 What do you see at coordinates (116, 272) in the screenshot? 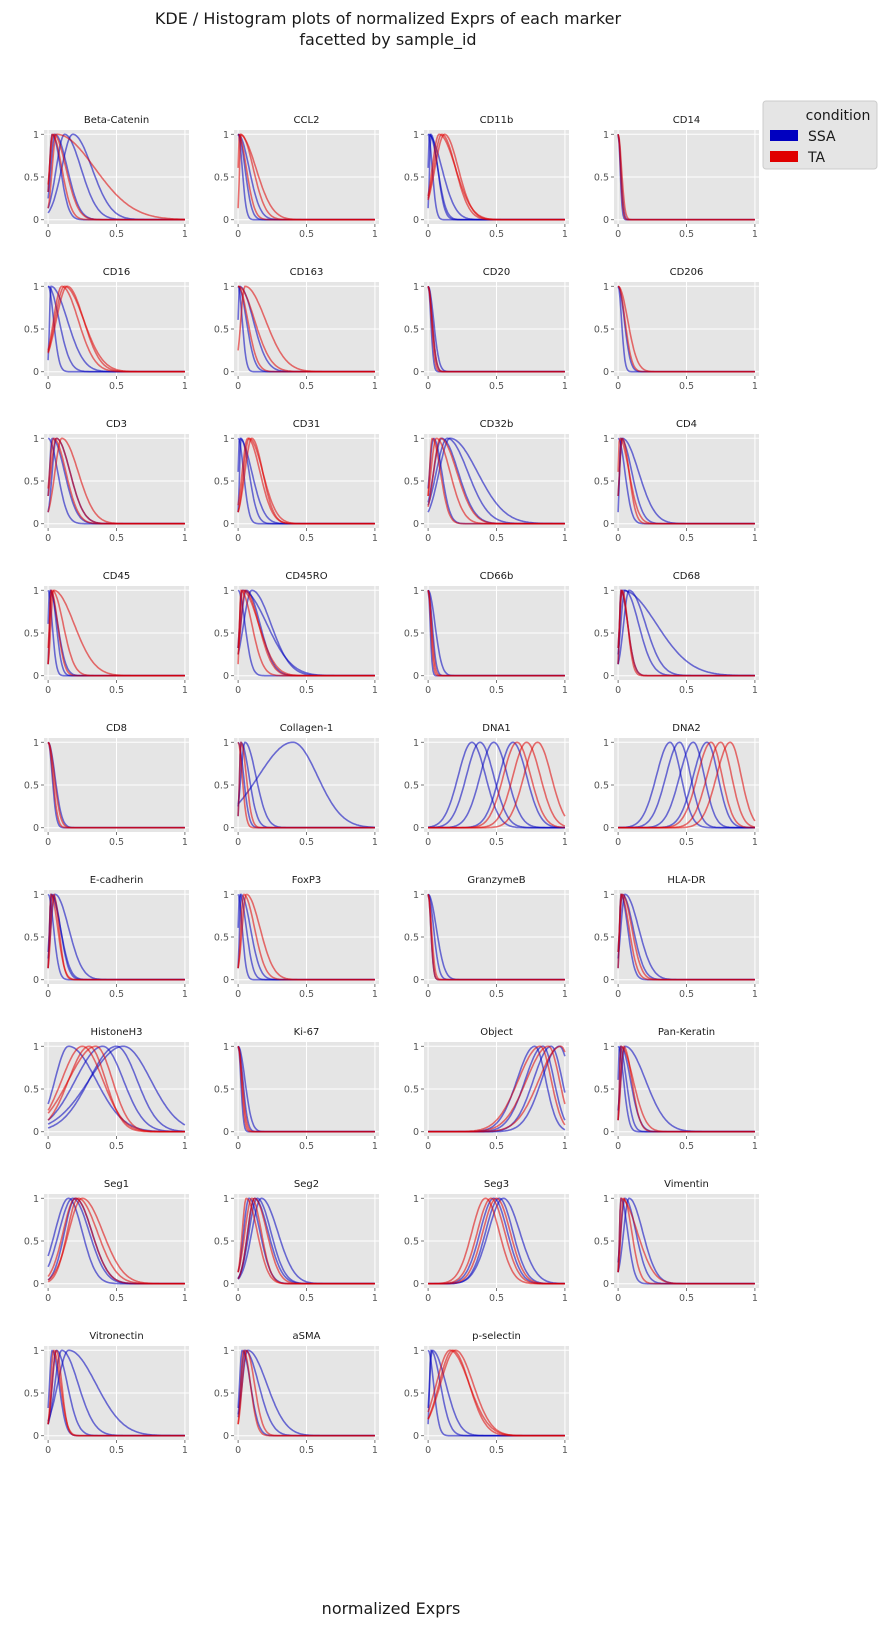
I see `panel-title: CD16` at bounding box center [116, 272].